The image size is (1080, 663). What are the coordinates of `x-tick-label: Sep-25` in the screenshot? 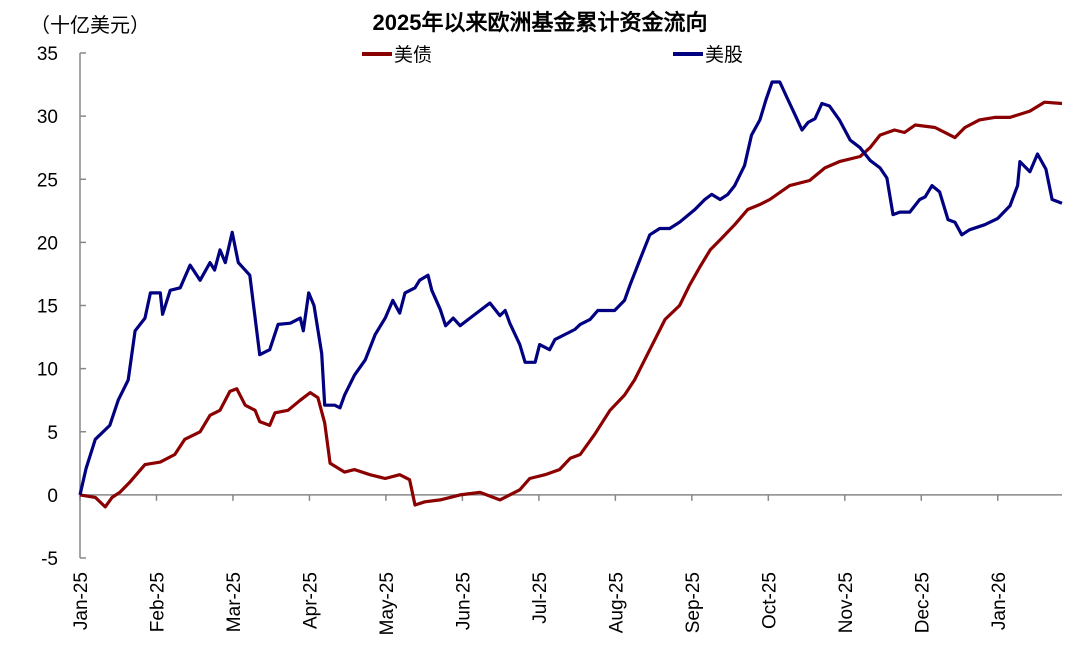 It's located at (693, 602).